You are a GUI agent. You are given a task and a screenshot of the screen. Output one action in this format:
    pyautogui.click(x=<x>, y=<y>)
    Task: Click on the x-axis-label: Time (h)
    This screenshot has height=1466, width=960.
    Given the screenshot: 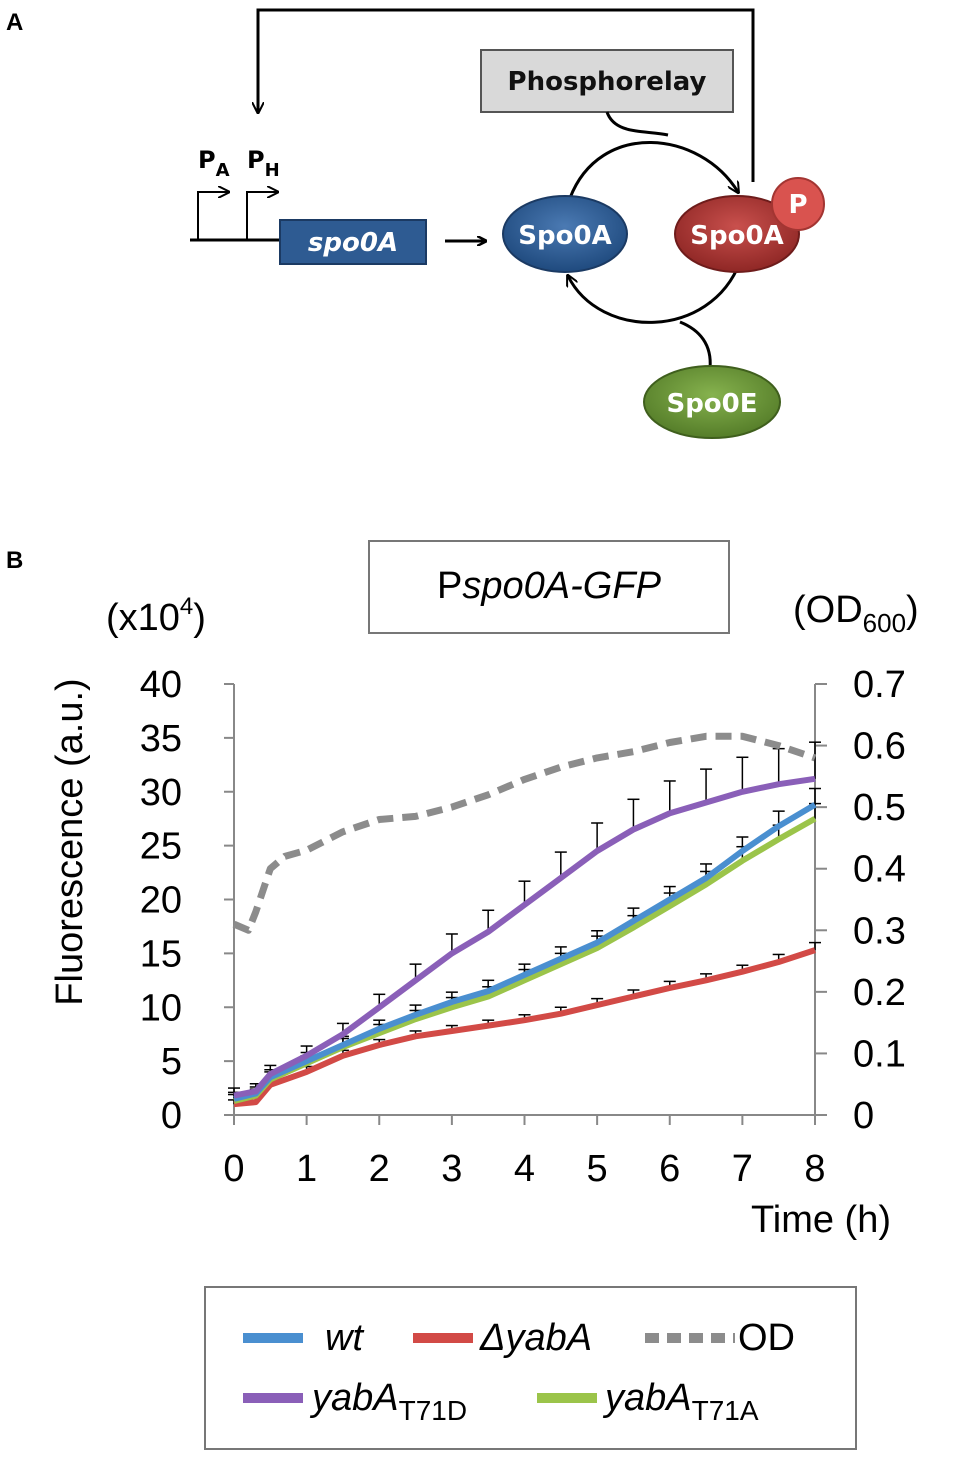 What is the action you would take?
    pyautogui.click(x=821, y=1220)
    